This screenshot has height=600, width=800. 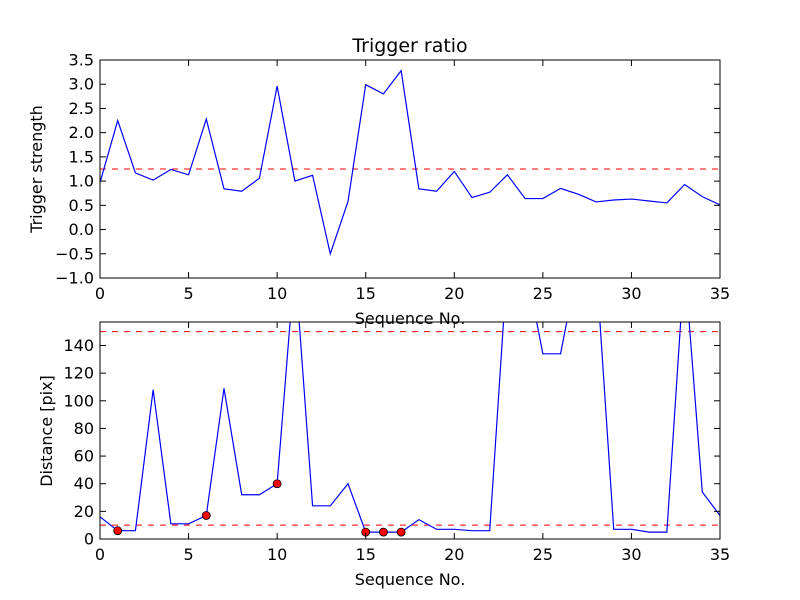 What do you see at coordinates (543, 554) in the screenshot?
I see `bottom-x-tick-label: 25` at bounding box center [543, 554].